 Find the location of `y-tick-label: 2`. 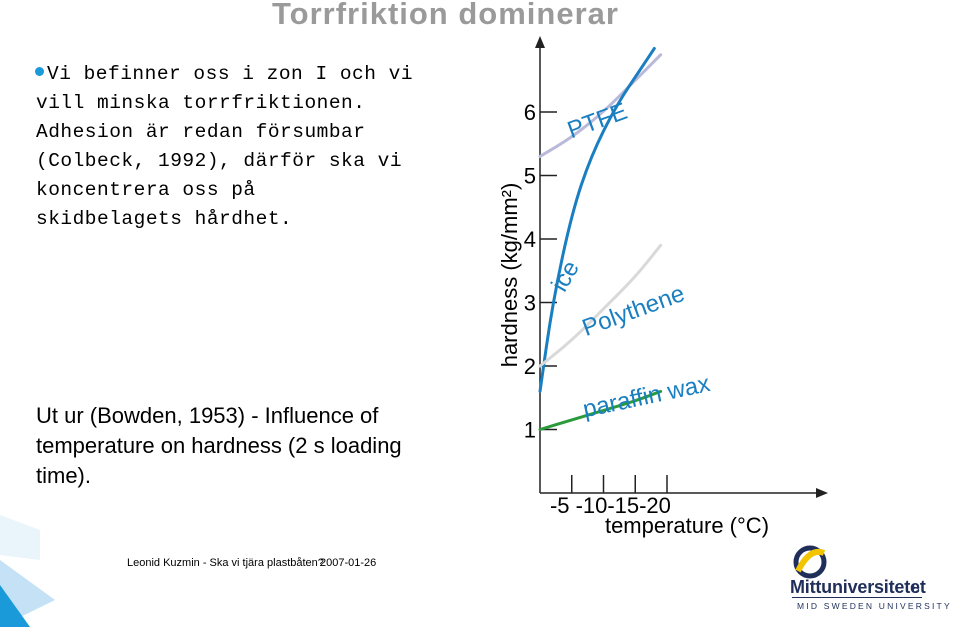

y-tick-label: 2 is located at coordinates (530, 366).